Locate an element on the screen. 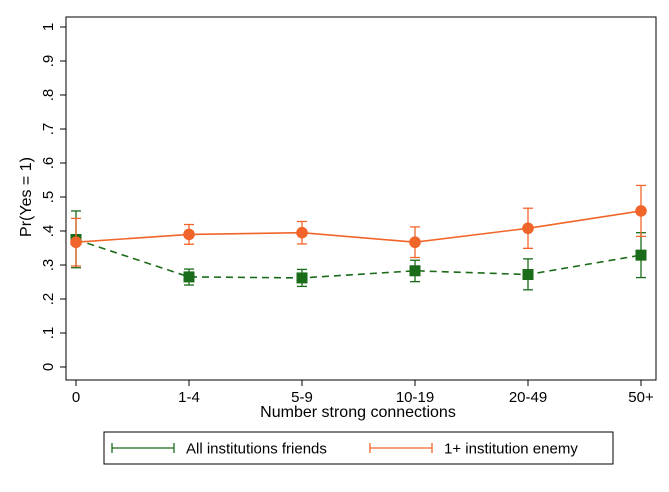 The image size is (669, 492). legend-label: All institutions friends is located at coordinates (256, 449).